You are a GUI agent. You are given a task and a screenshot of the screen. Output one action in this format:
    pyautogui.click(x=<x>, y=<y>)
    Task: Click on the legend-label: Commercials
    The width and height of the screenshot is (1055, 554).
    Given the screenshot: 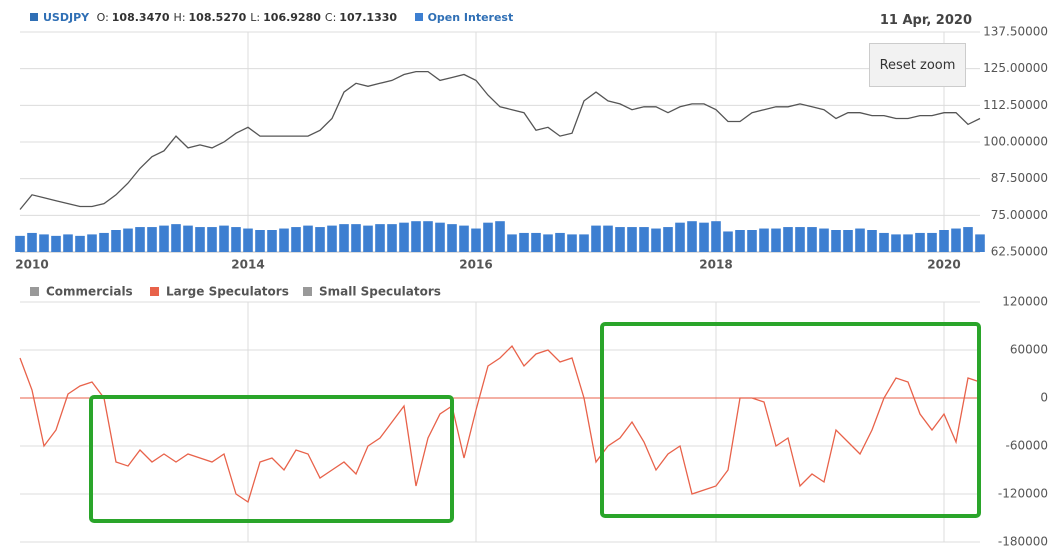 What is the action you would take?
    pyautogui.click(x=89, y=292)
    